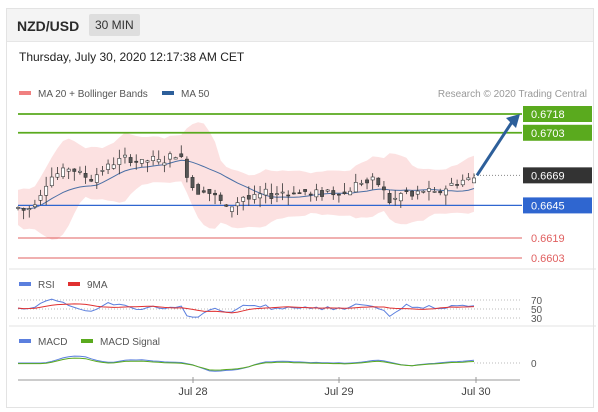  What do you see at coordinates (534, 364) in the screenshot?
I see `macd-zero-label: 0` at bounding box center [534, 364].